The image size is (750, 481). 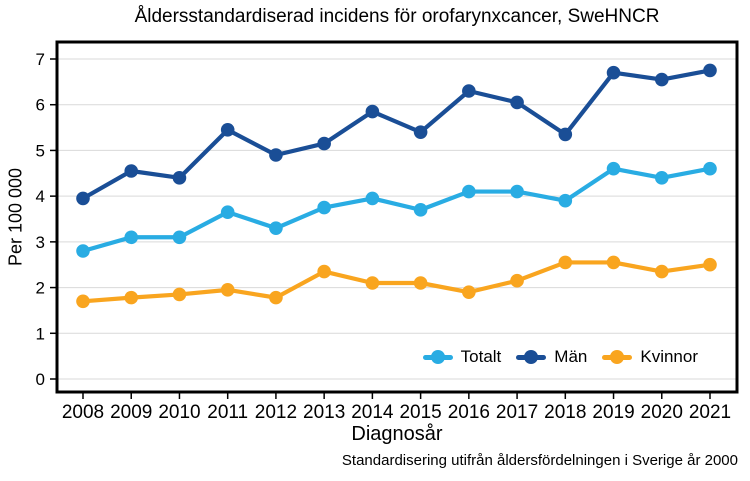 I want to click on x-tick-label: 2018, so click(x=565, y=412).